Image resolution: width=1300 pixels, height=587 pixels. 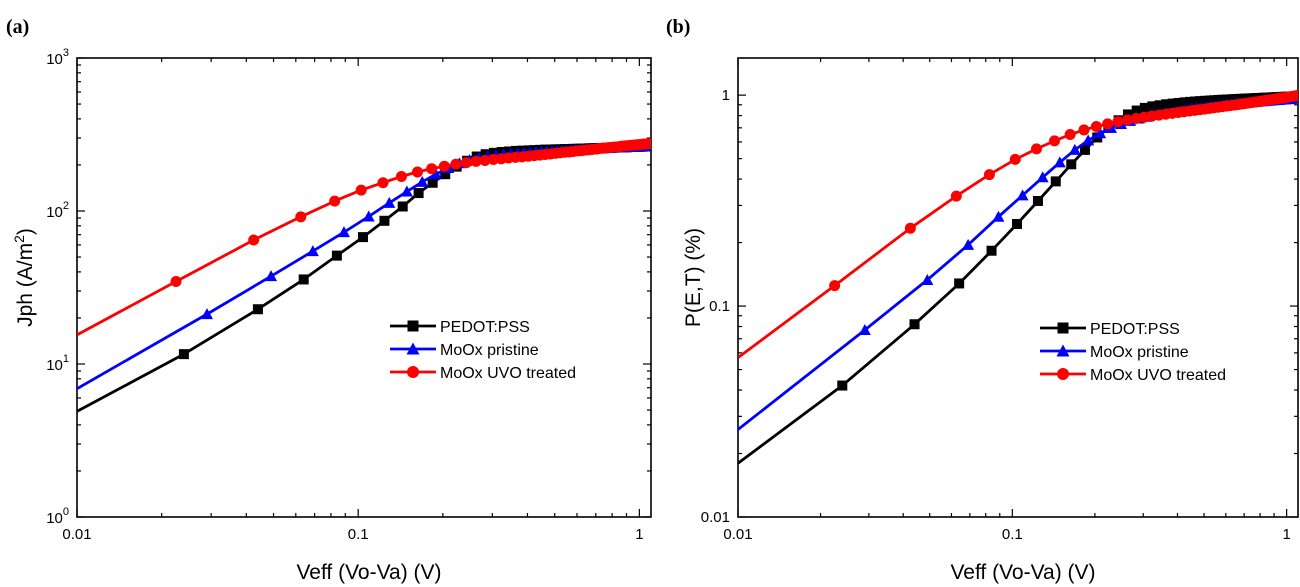 I want to click on y-axis-title-main: P(E,T) (%), so click(x=693, y=277).